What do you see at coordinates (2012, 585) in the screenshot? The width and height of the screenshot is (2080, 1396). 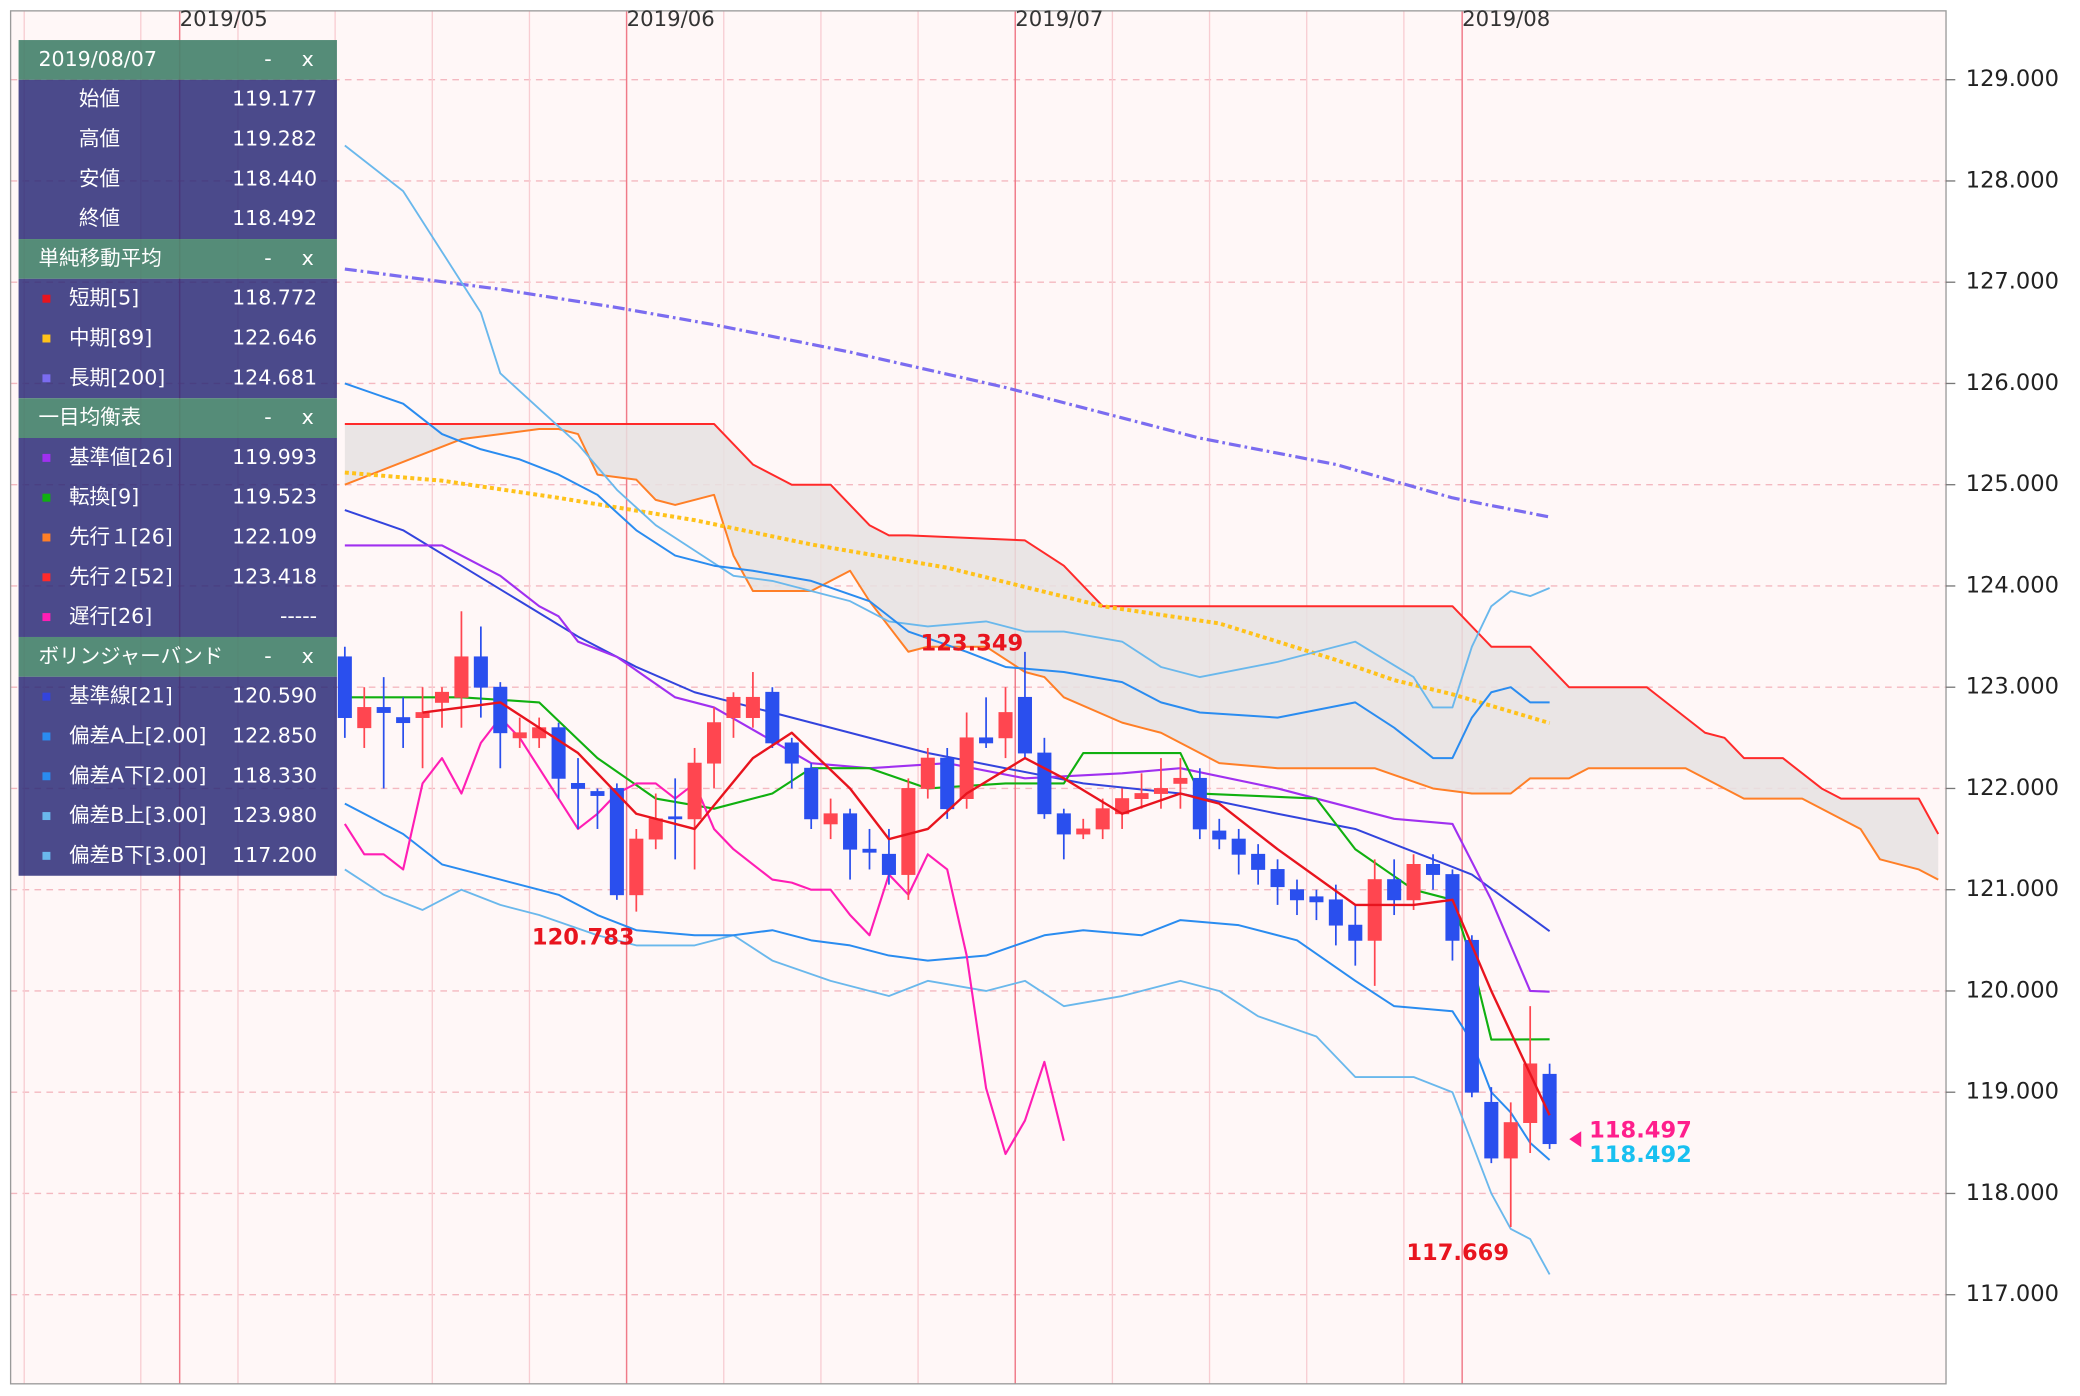 I see `y-tick-label: 124.000` at bounding box center [2012, 585].